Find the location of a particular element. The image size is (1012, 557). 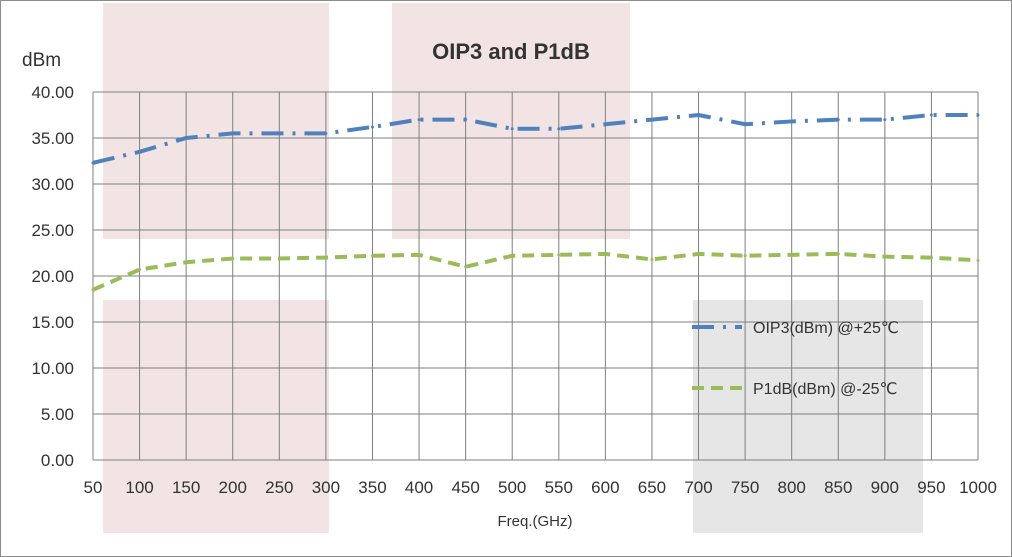

y-axis-unit: dBm is located at coordinates (41, 60).